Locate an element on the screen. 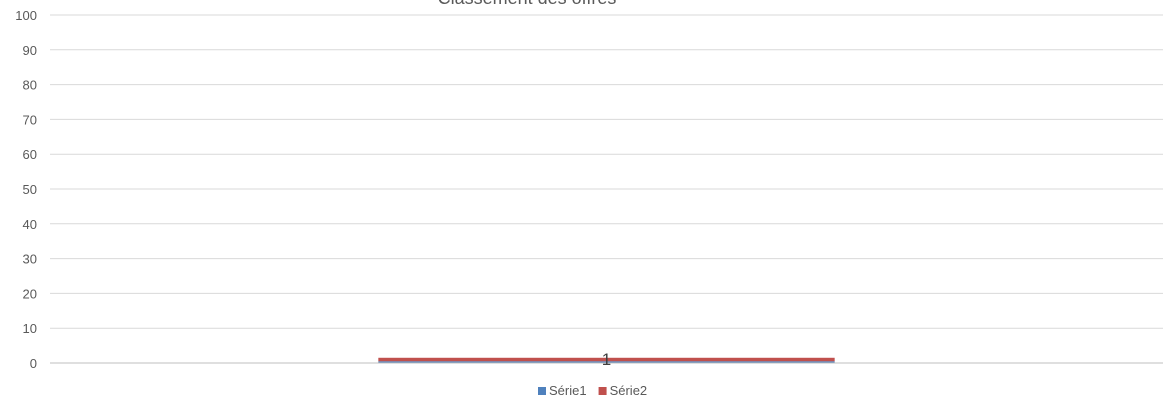  legend-label: Série1 is located at coordinates (568, 390).